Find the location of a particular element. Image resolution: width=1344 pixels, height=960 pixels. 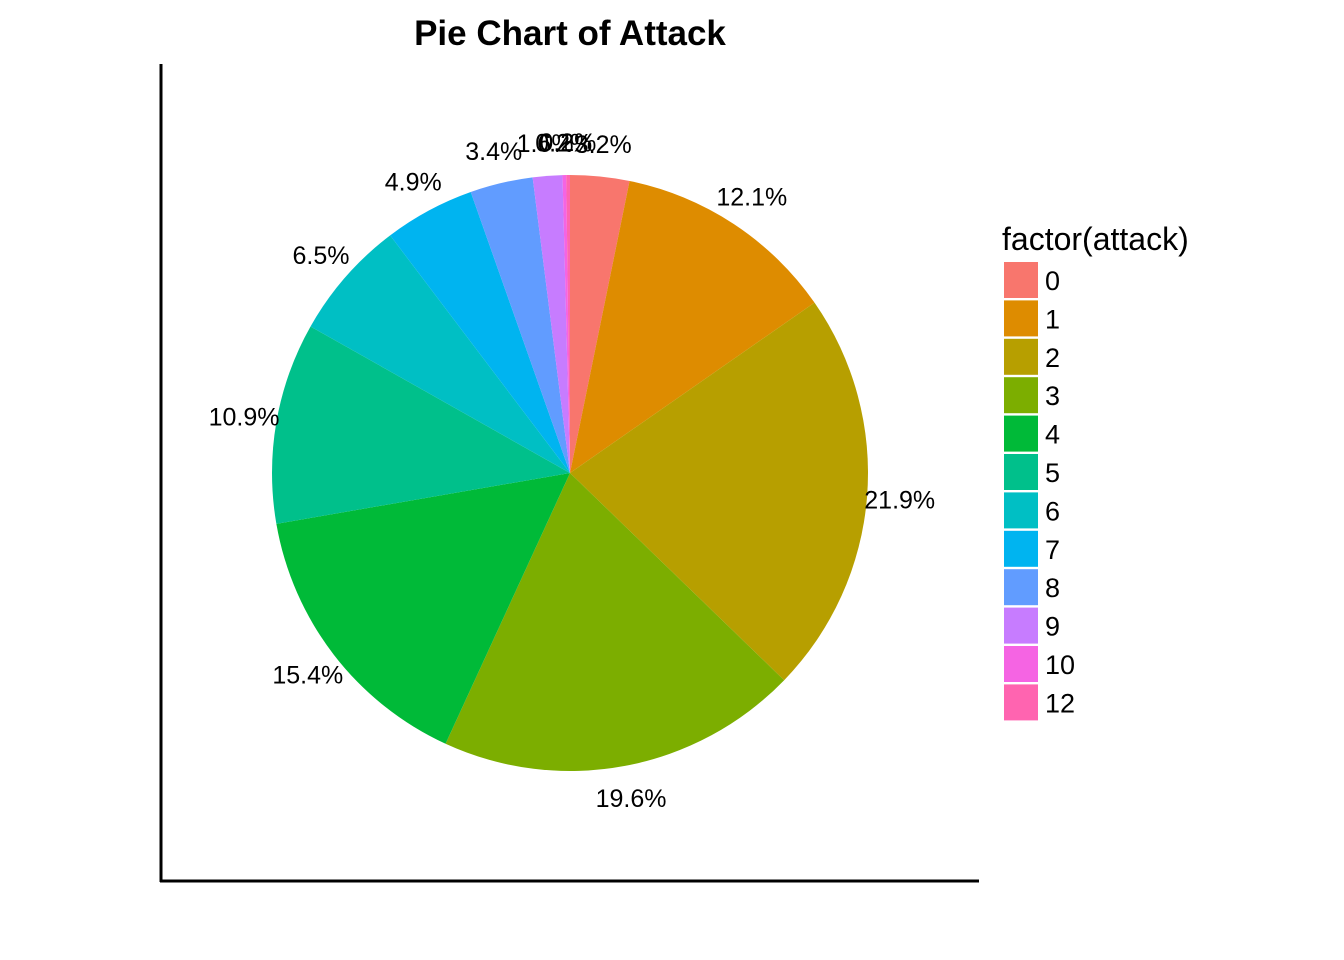

legend-label-3: 3 is located at coordinates (1052, 396).